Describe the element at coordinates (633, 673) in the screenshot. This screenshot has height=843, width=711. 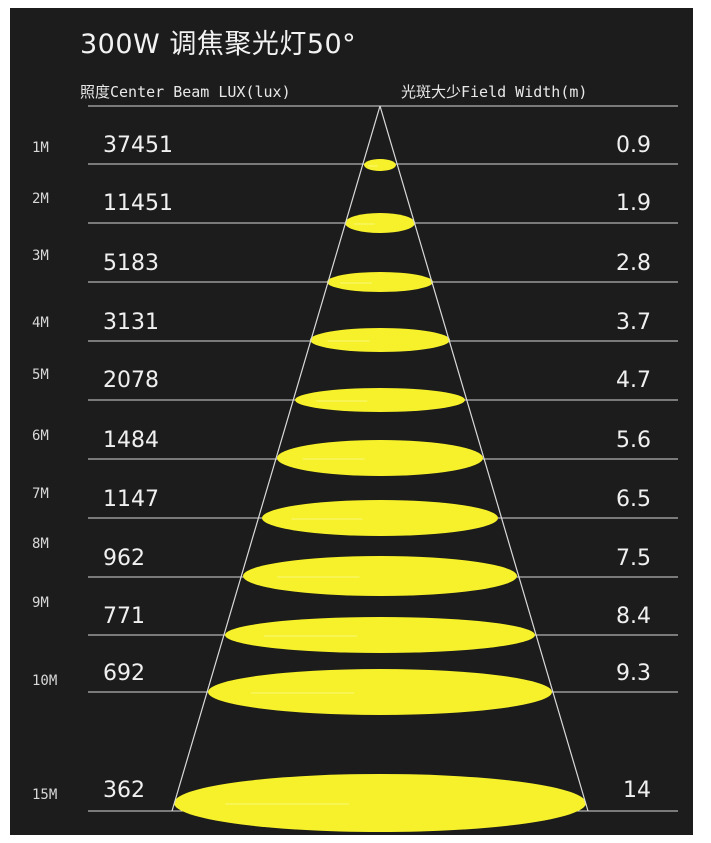
I see `row-width-value: 9.3` at that location.